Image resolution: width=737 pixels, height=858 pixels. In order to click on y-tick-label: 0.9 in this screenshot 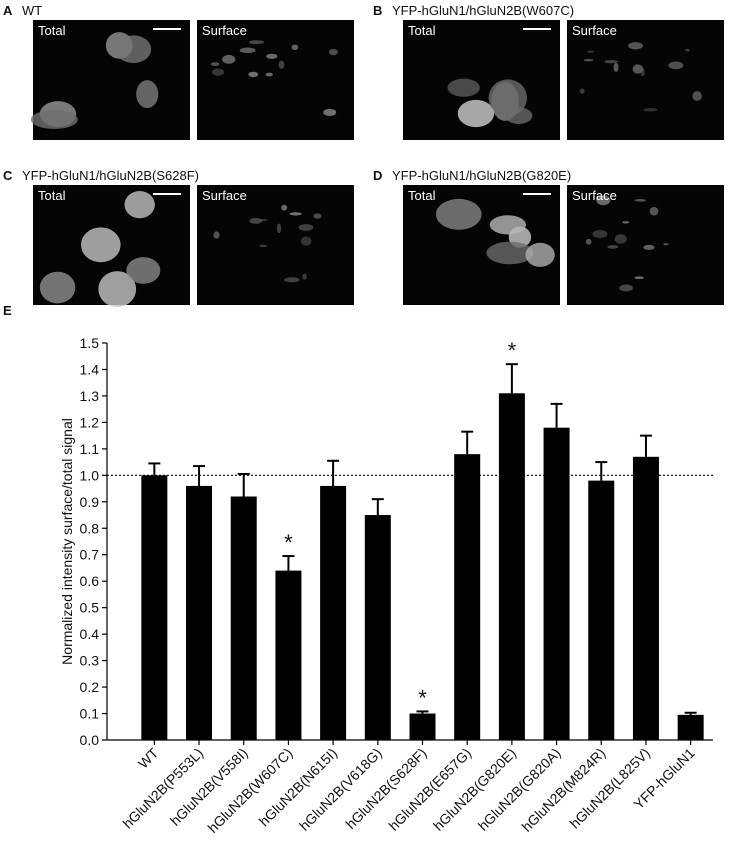, I will do `click(90, 502)`.